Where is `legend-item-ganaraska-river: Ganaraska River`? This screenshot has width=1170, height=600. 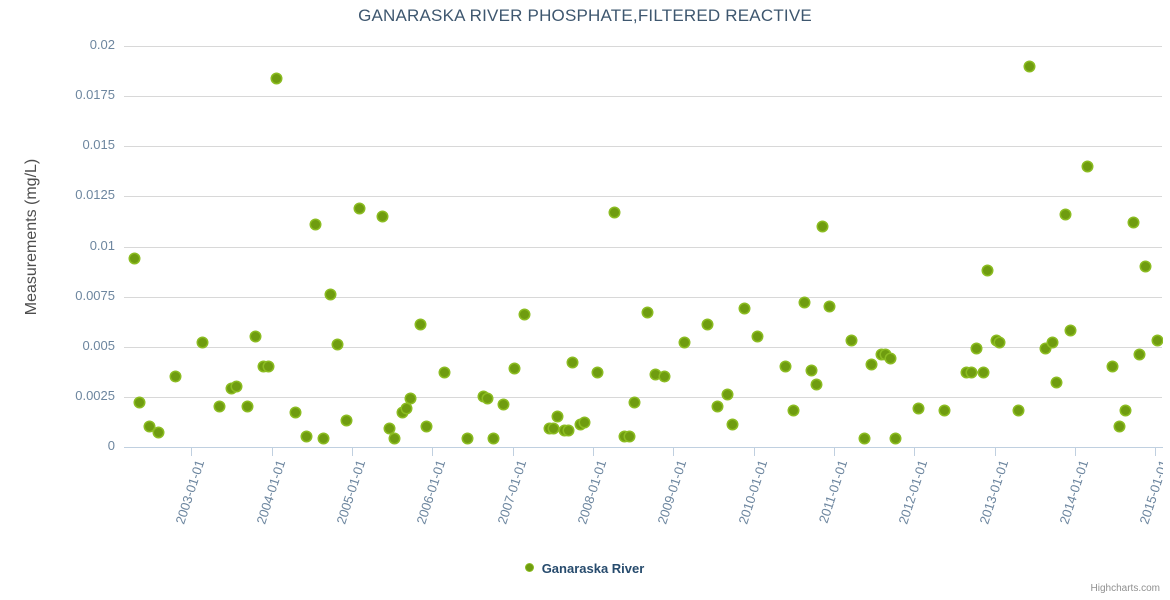
legend-item-ganaraska-river: Ganaraska River is located at coordinates (584, 568).